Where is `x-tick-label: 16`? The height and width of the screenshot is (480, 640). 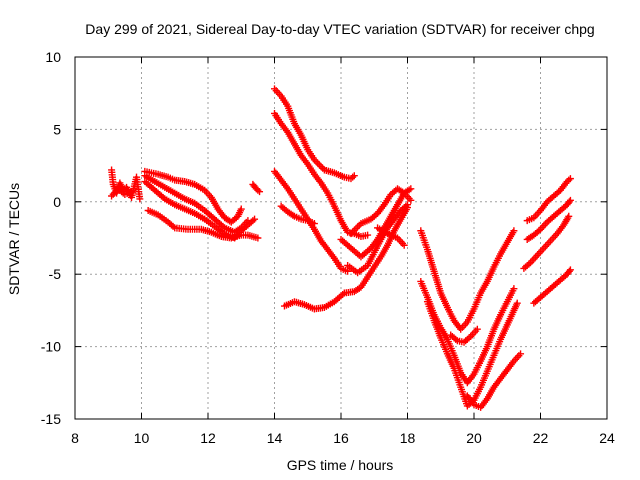
x-tick-label: 16 is located at coordinates (341, 438).